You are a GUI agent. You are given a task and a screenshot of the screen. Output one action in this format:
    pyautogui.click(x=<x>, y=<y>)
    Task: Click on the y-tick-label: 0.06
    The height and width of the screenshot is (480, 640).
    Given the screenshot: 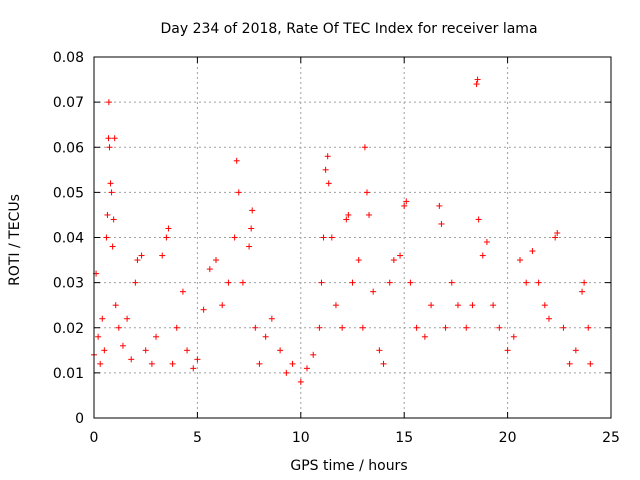 What is the action you would take?
    pyautogui.click(x=68, y=148)
    